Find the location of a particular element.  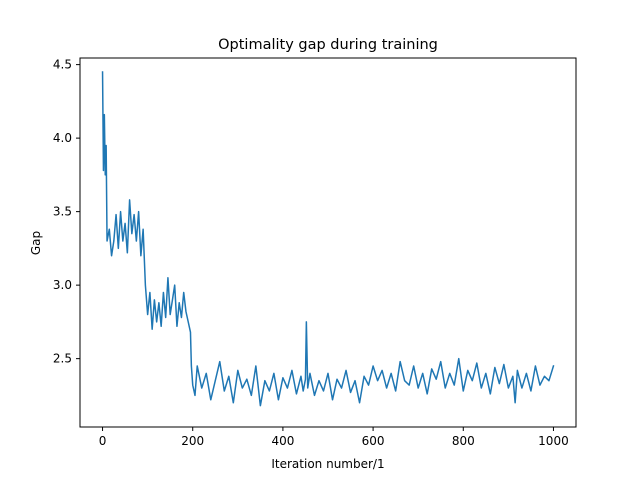

x-tick-label: 1000 is located at coordinates (553, 441).